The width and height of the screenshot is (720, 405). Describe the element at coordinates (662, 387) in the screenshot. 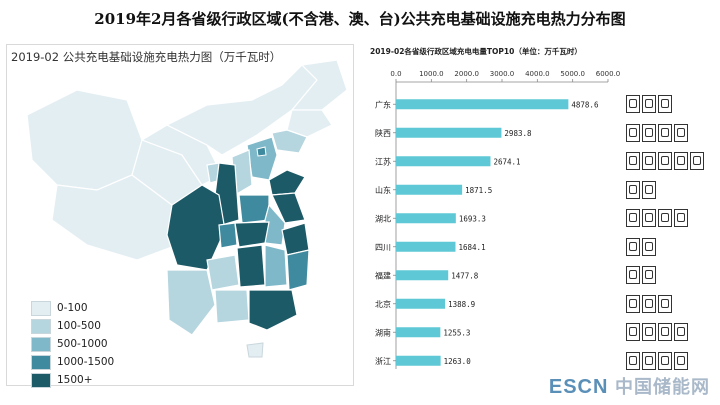

I see `watermark-cn: 中国储能网` at that location.